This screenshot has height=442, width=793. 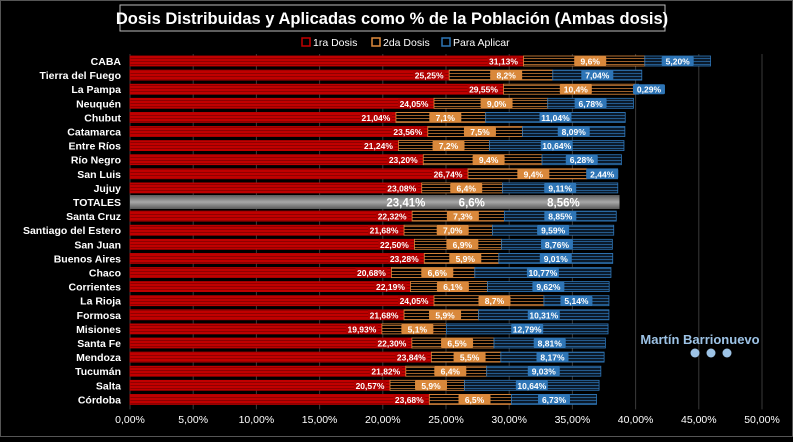 I want to click on x-tick-label: 35,00%, so click(x=573, y=420).